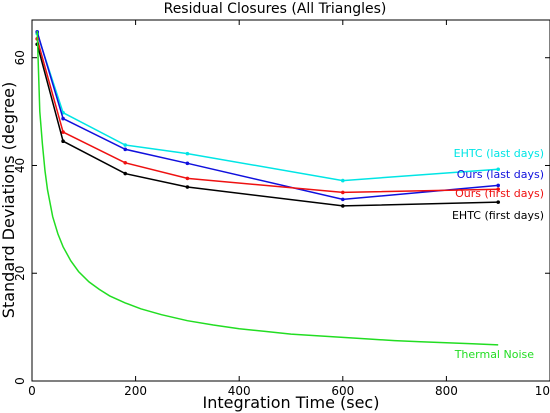 Image resolution: width=550 pixels, height=413 pixels. I want to click on y-tick-label: 40, so click(20, 165).